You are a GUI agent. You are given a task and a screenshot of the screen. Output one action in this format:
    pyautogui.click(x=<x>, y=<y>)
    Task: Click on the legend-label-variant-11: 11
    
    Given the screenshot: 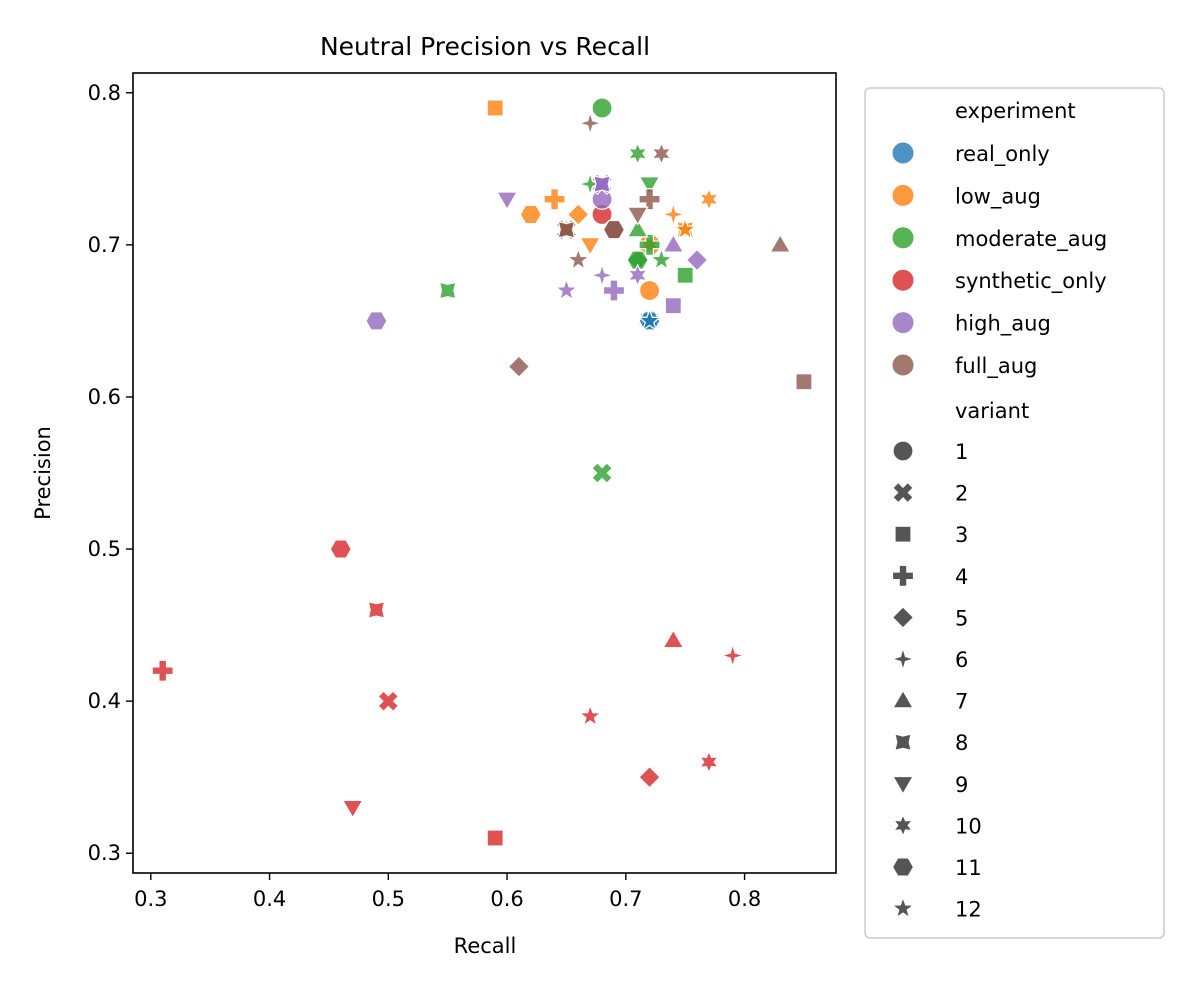 What is the action you would take?
    pyautogui.click(x=968, y=868)
    